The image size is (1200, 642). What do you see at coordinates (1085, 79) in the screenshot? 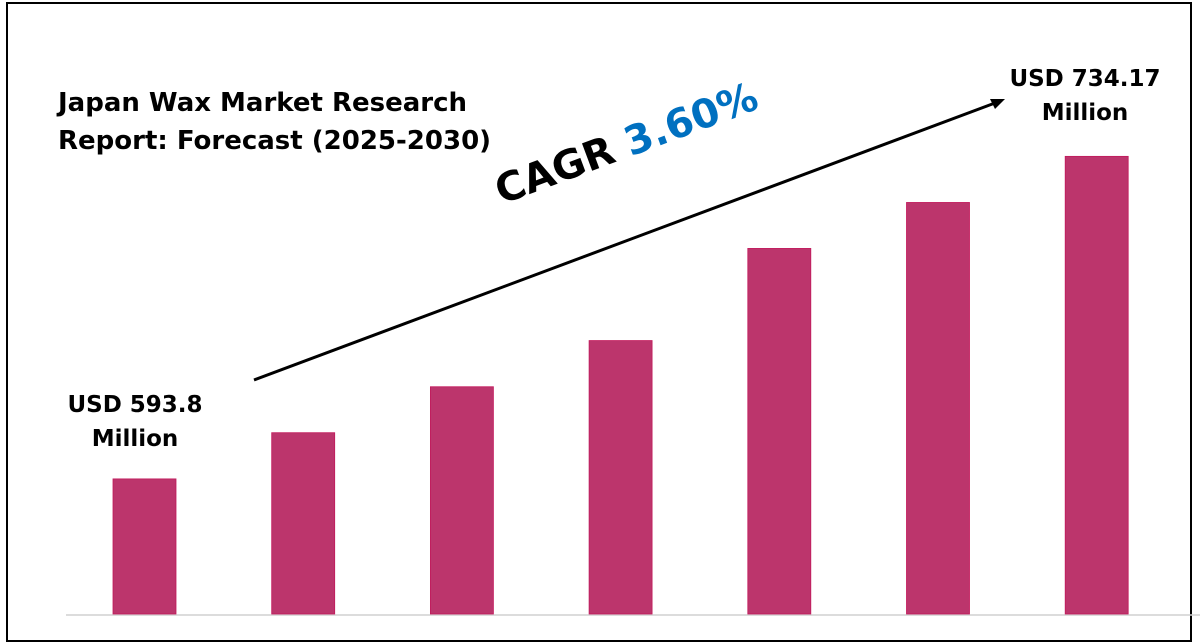
I see `end-value: USD 734.17` at bounding box center [1085, 79].